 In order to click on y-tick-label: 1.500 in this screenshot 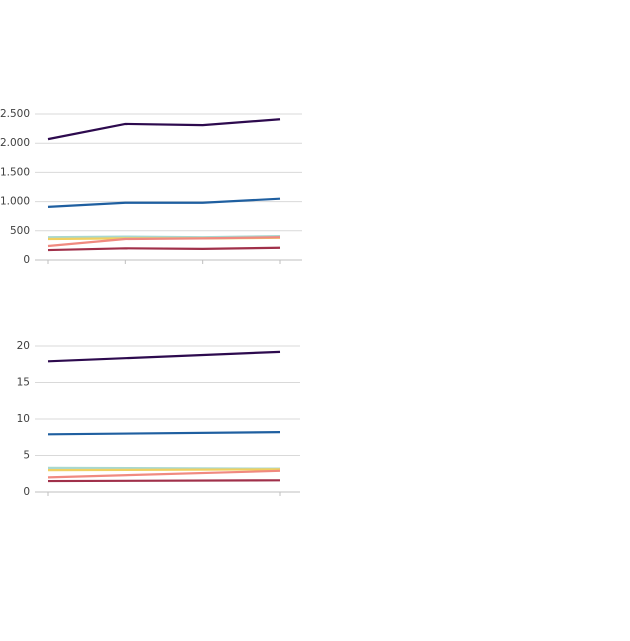, I will do `click(15, 172)`.